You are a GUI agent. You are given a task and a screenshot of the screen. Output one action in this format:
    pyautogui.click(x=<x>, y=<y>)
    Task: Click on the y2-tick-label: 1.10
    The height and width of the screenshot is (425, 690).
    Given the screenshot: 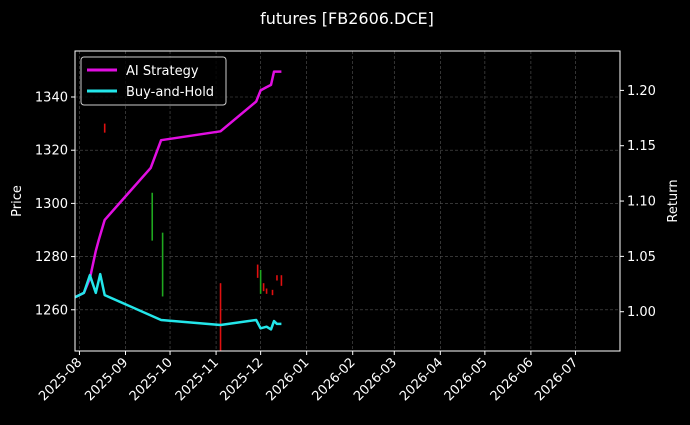 What is the action you would take?
    pyautogui.click(x=641, y=202)
    